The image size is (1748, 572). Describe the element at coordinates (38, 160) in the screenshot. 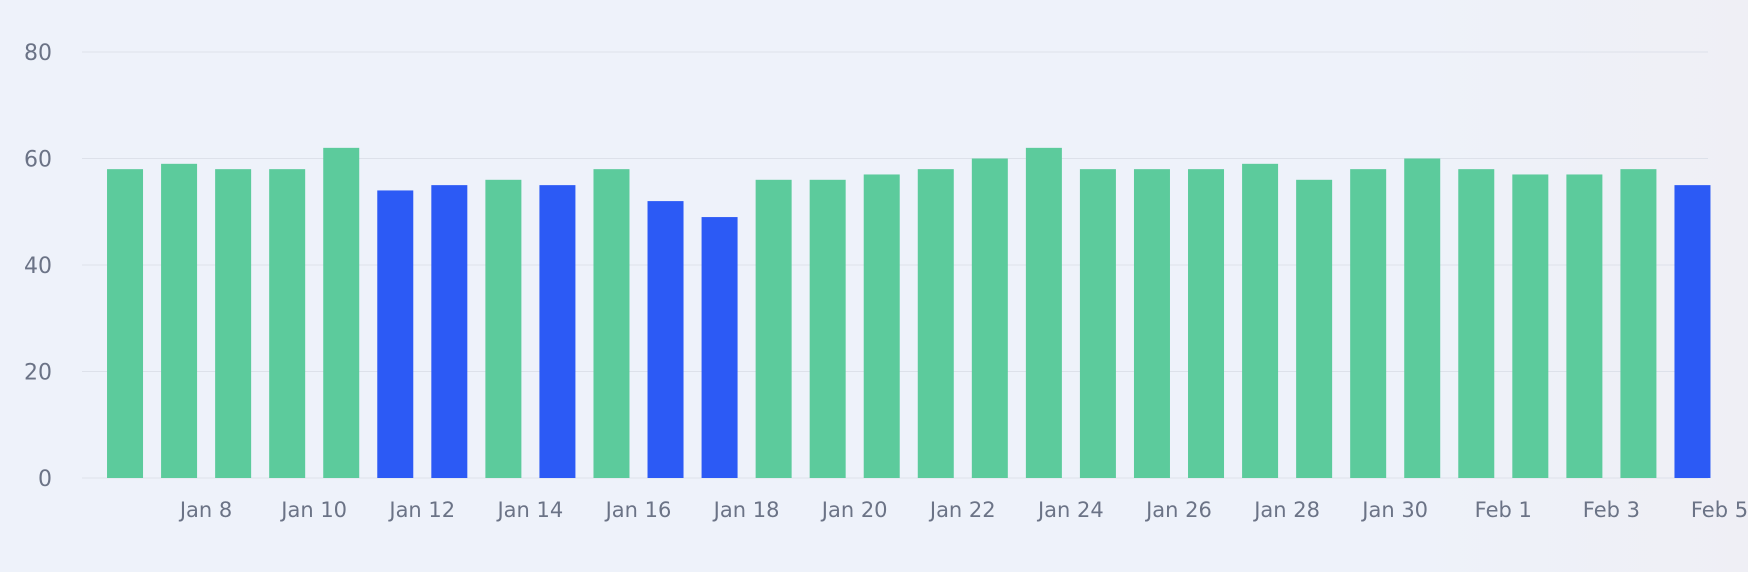

I see `y-tick-label: 60` at that location.